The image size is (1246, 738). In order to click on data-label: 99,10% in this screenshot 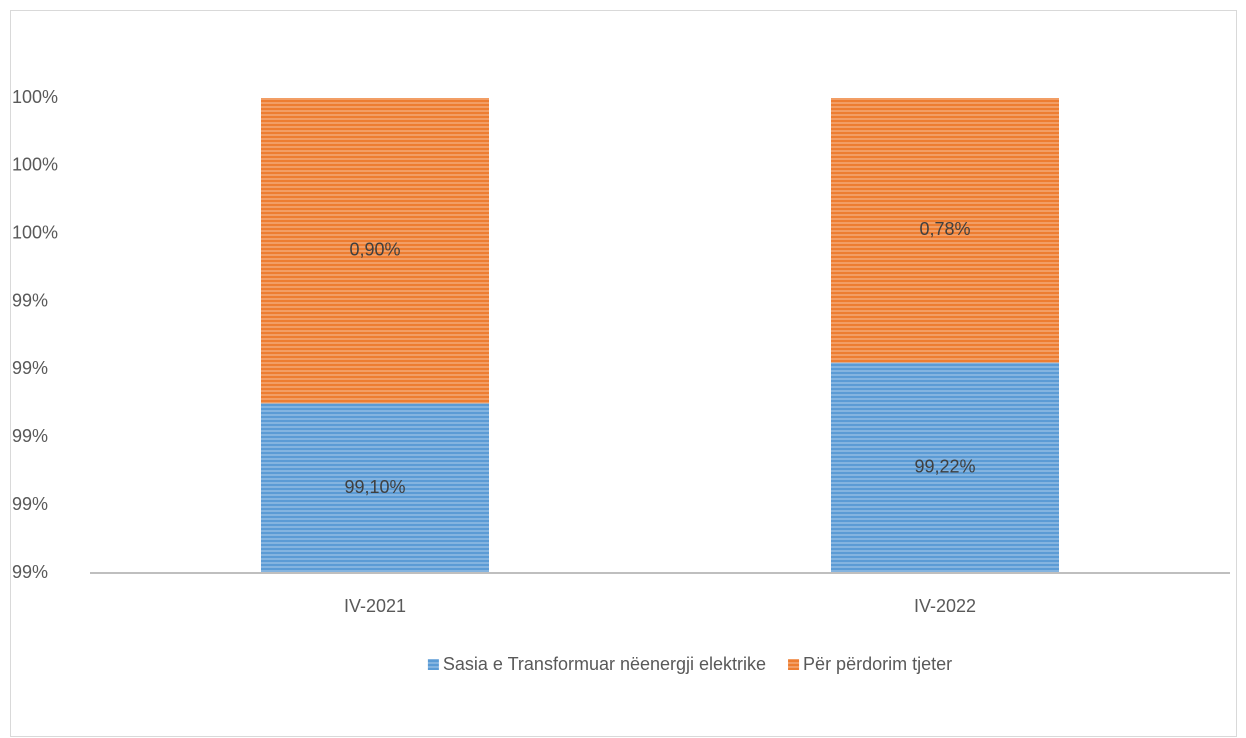, I will do `click(374, 487)`.